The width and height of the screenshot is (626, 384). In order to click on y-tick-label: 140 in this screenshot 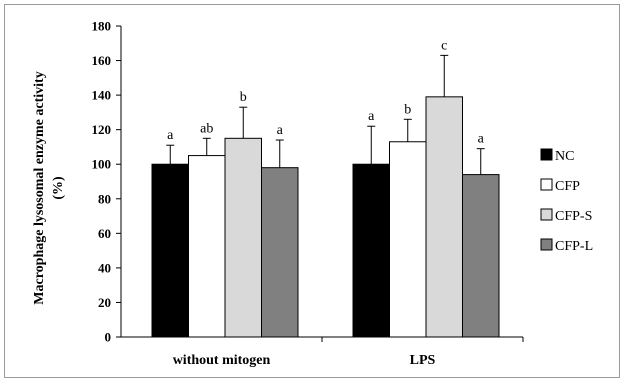, I will do `click(102, 95)`.